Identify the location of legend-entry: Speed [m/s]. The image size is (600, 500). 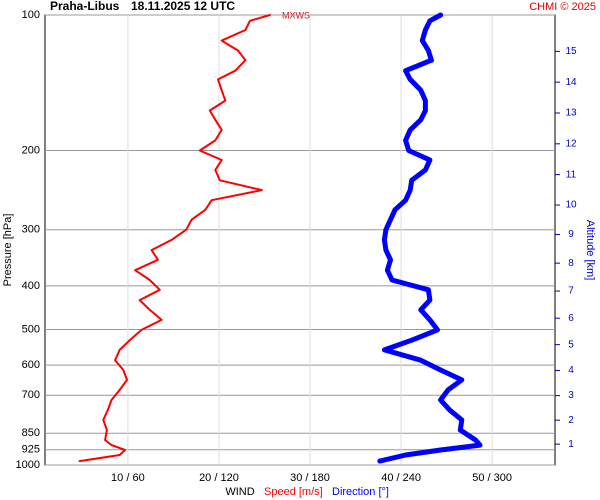
(293, 492).